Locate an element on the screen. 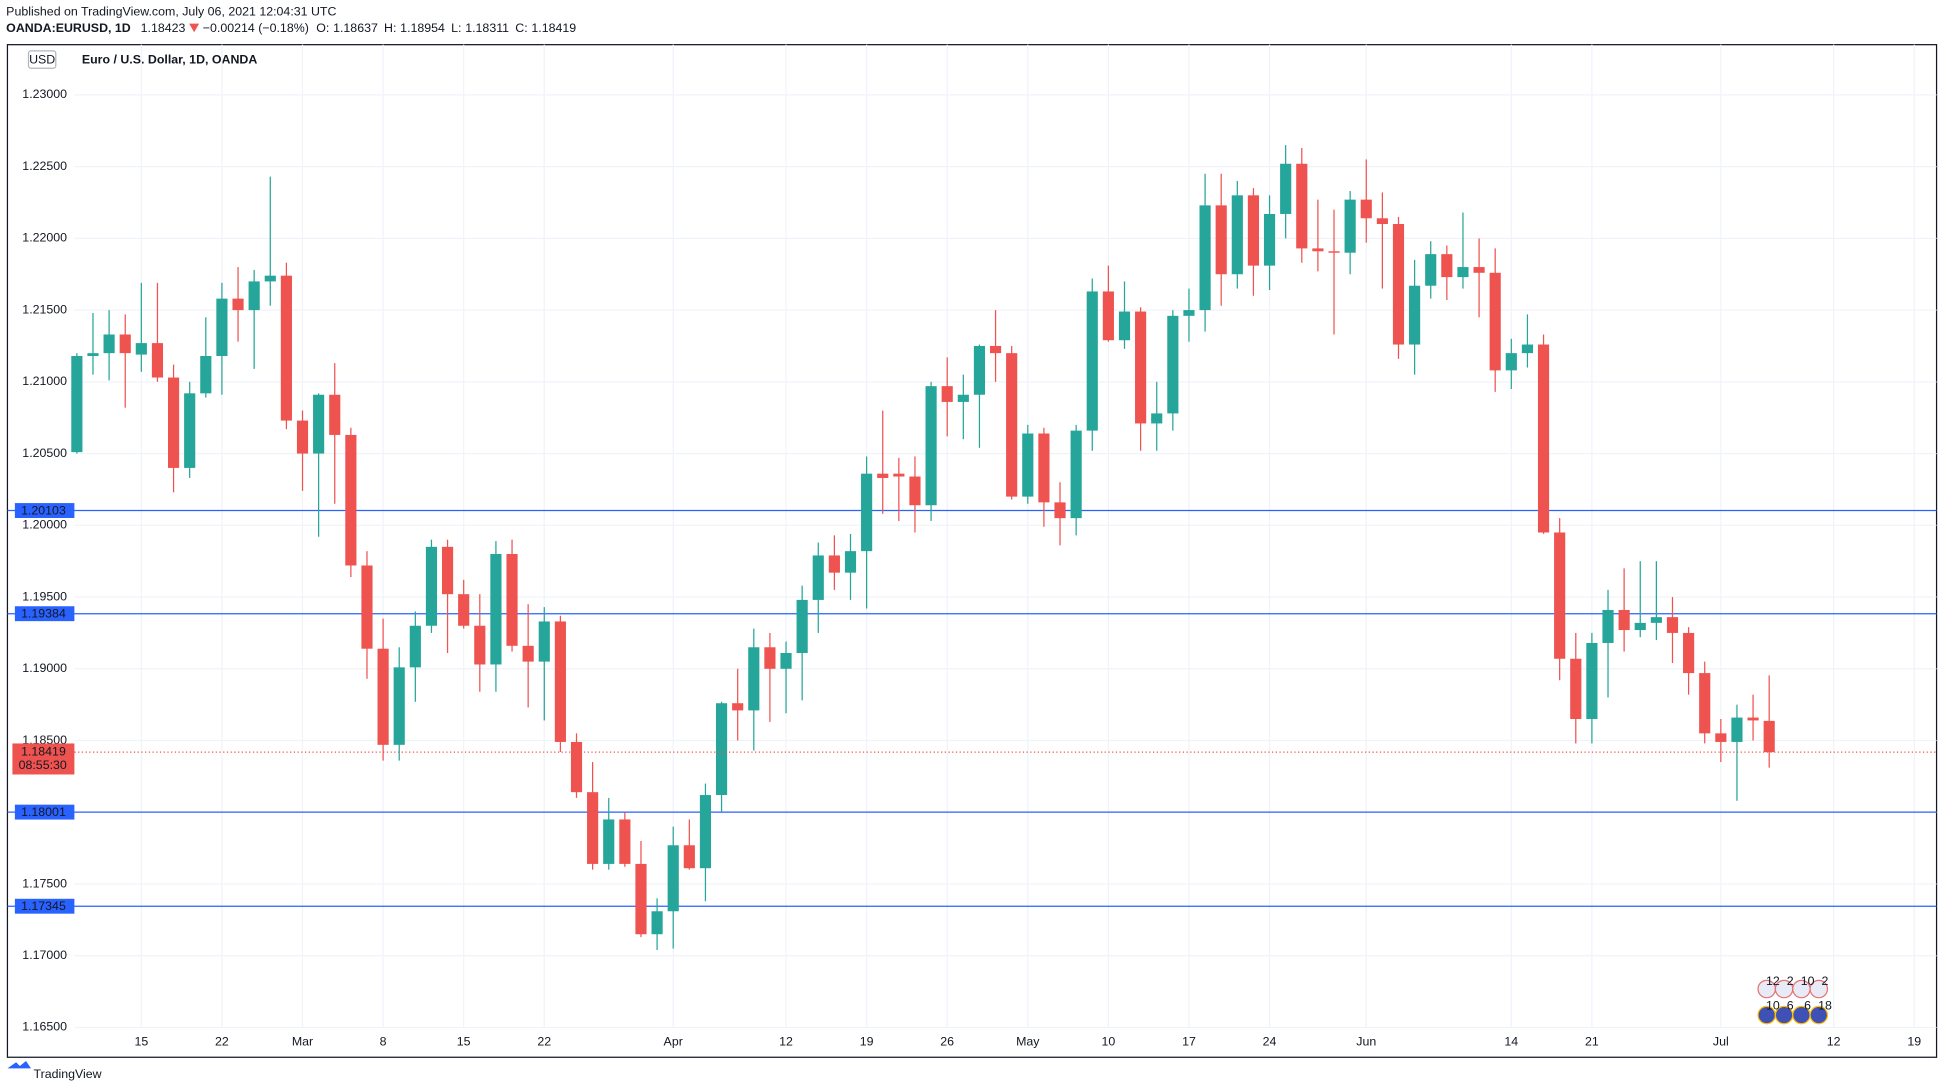 The width and height of the screenshot is (1944, 1092). event-count: 6 is located at coordinates (1790, 1006).